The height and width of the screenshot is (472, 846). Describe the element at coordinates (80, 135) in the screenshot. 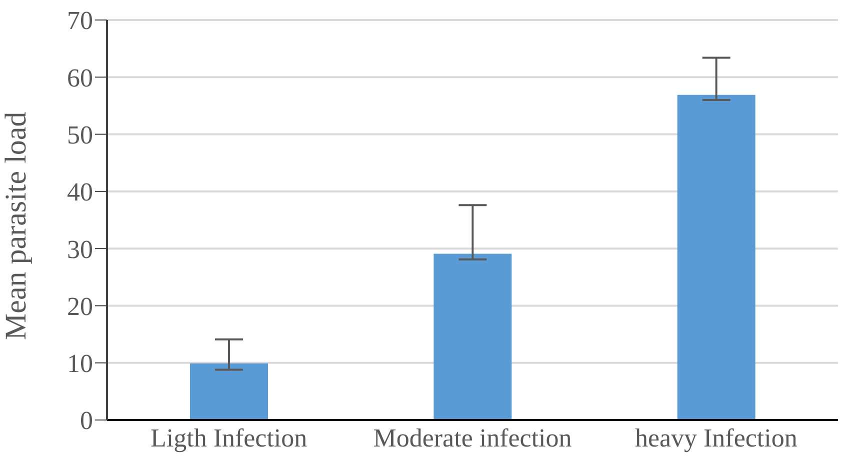

I see `y-tick-label: 50` at that location.